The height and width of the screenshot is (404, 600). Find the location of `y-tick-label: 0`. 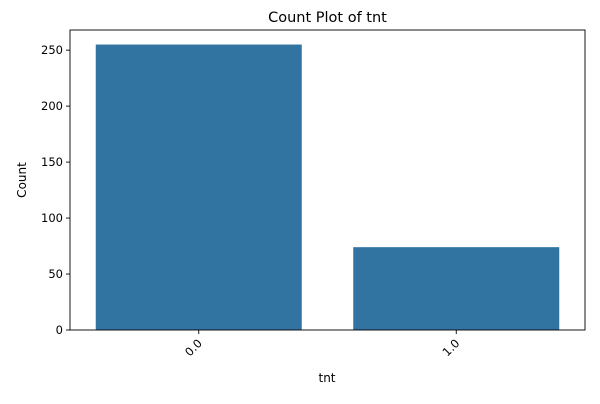

y-tick-label: 0 is located at coordinates (59, 330).